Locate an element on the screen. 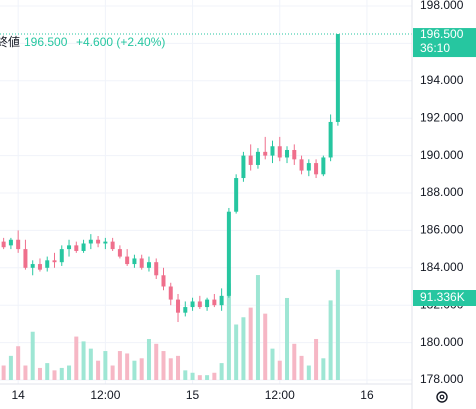 The image size is (476, 409). y-tick-label: 180.000 is located at coordinates (442, 342).